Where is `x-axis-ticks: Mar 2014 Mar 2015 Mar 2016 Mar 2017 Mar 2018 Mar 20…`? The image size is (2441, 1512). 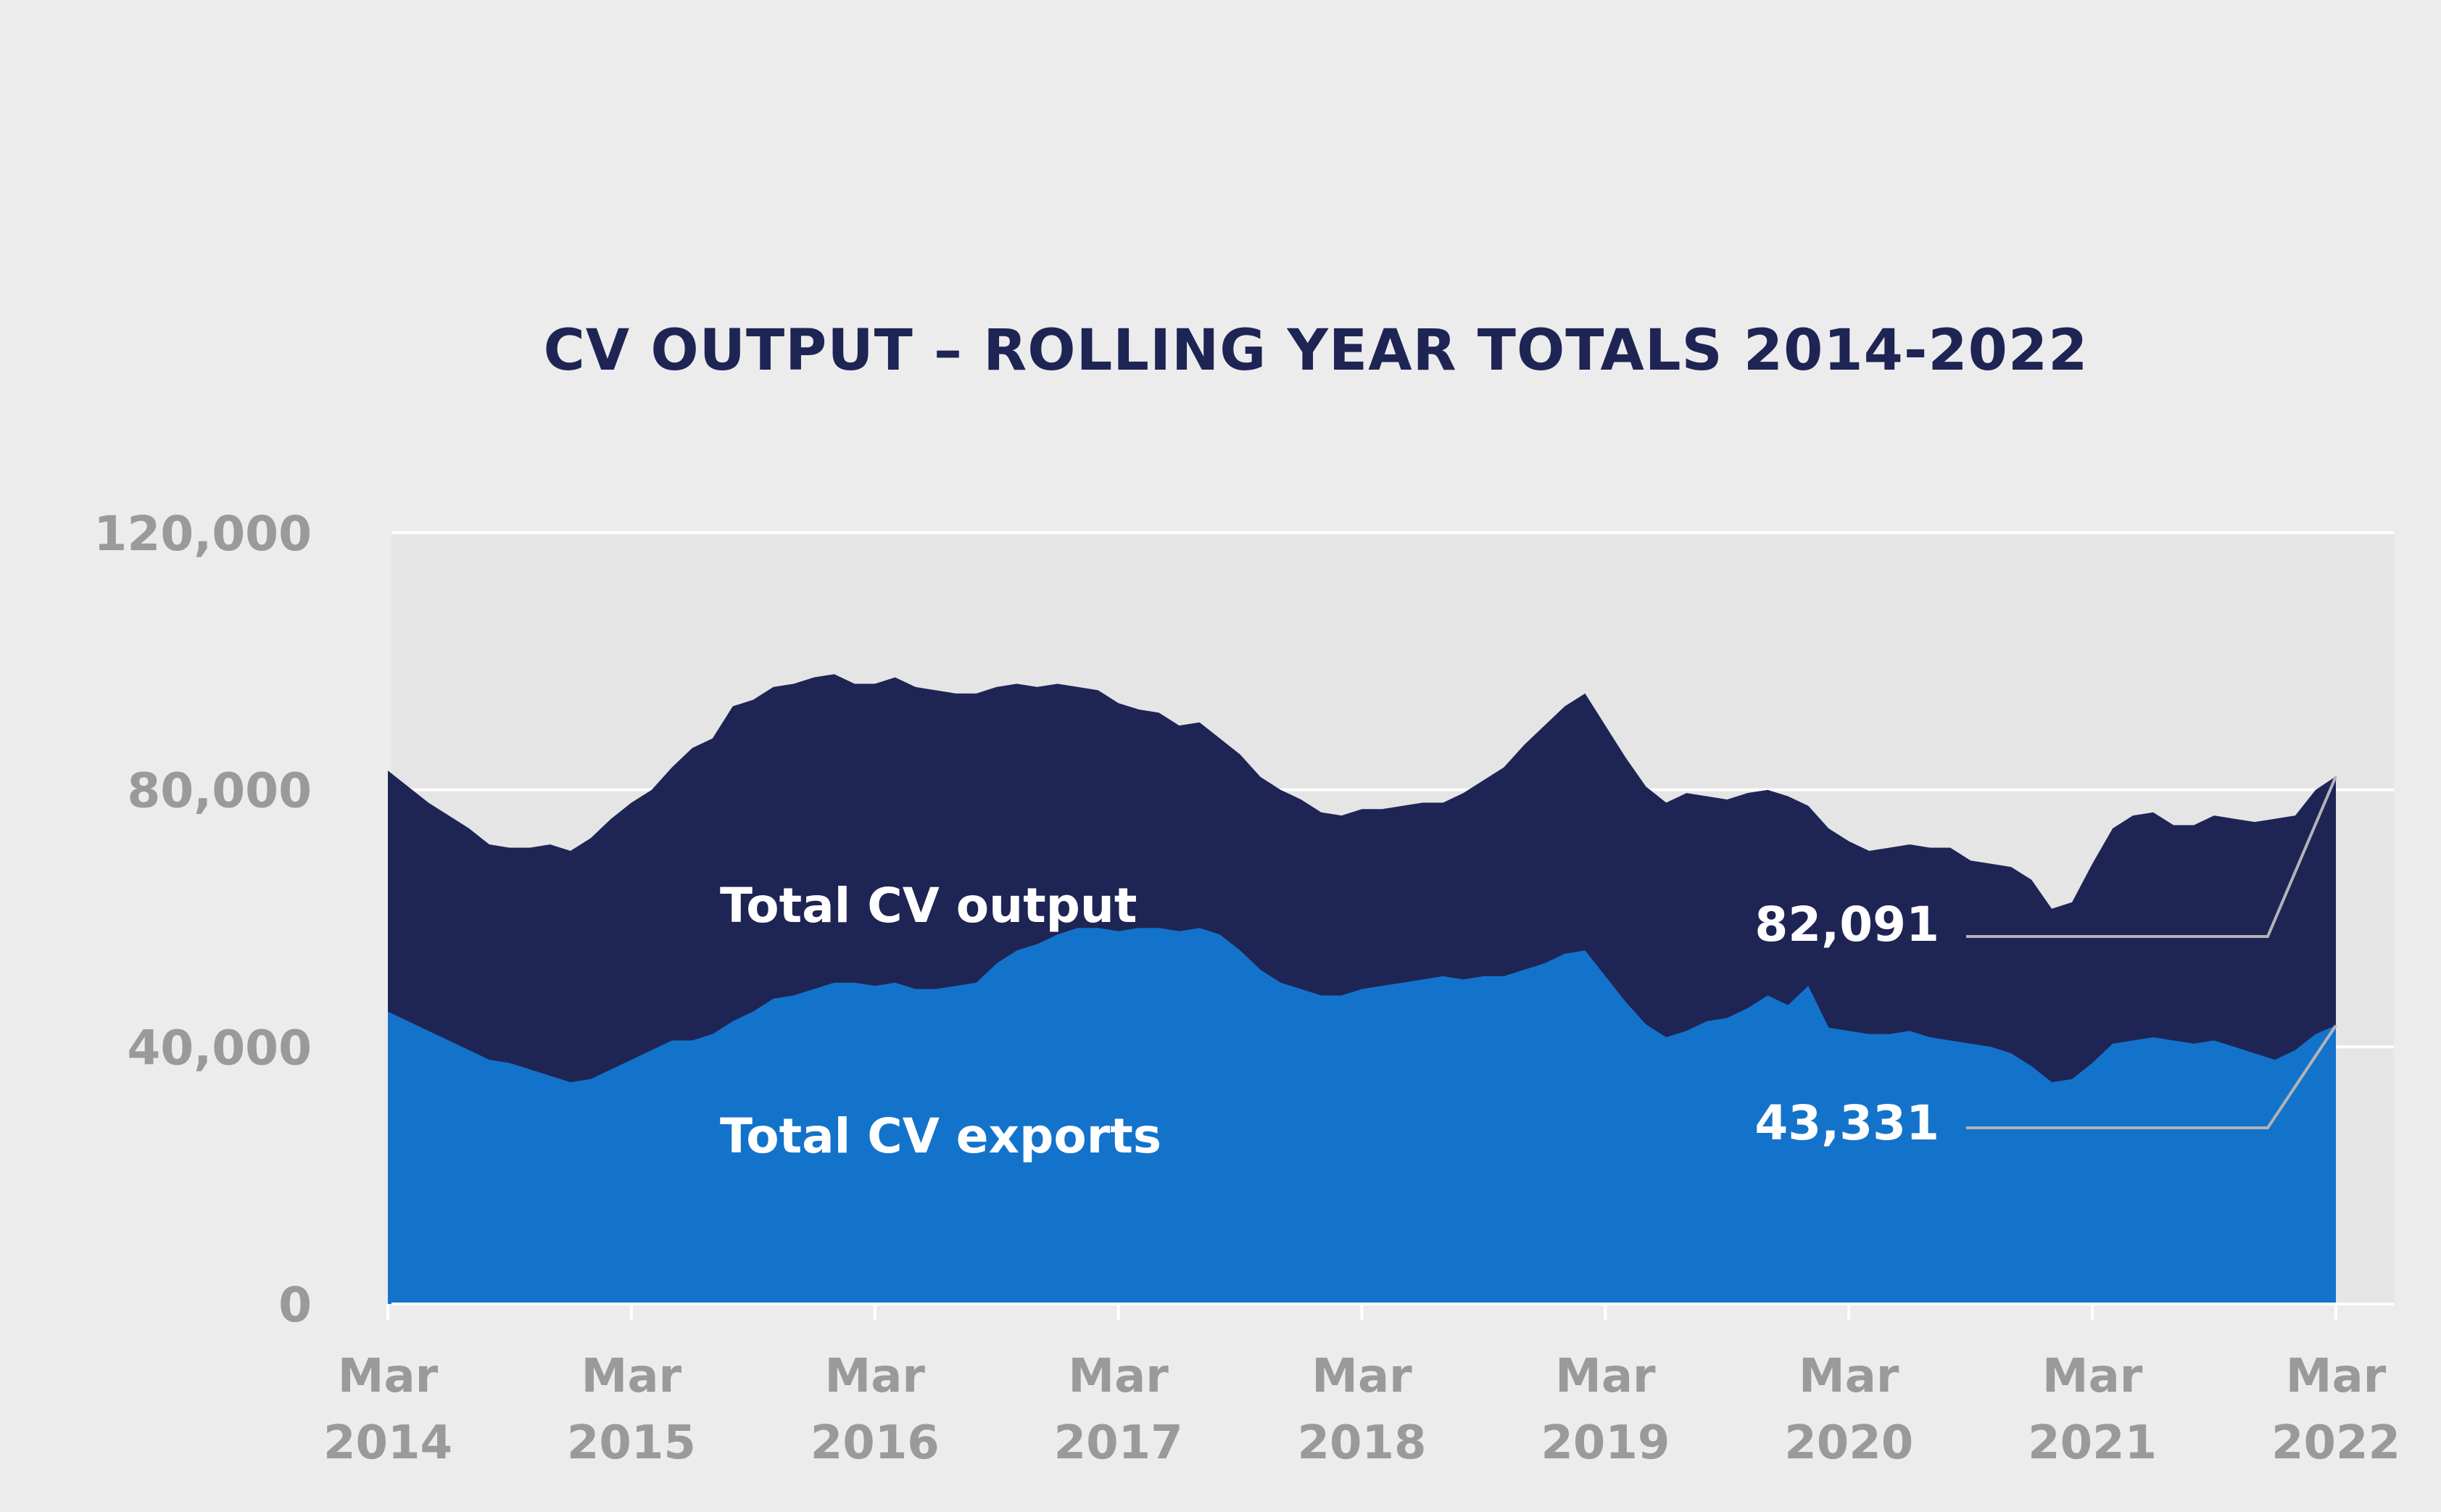
x-axis-ticks: Mar 2014 Mar 2015 Mar 2016 Mar 2017 Mar 2018 Mar 20… is located at coordinates (1361, 1387).